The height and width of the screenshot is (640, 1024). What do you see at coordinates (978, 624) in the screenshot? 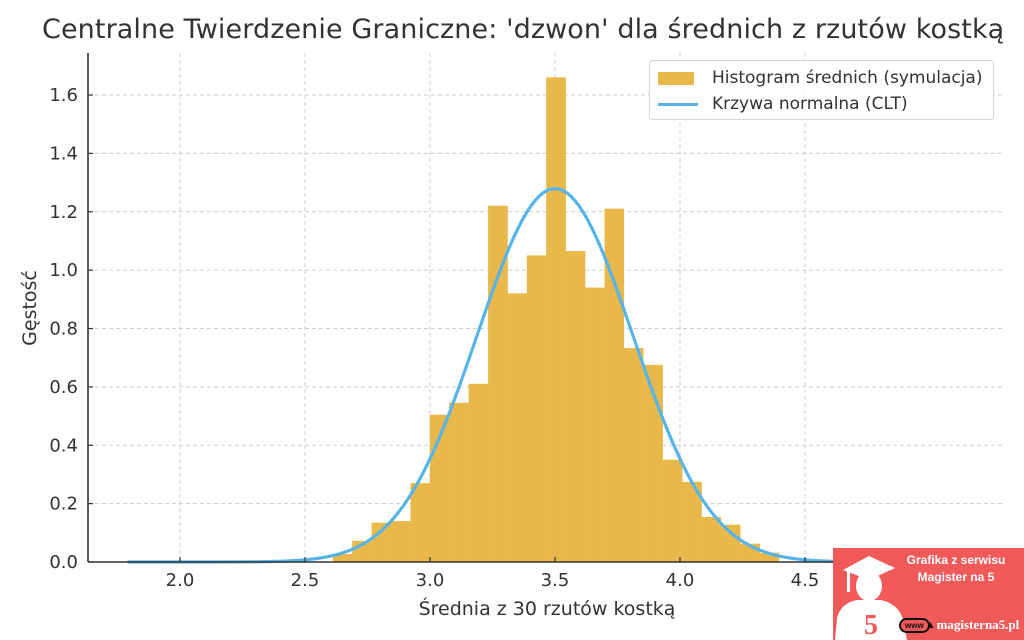
I see `watermark-url-text: magisterna5.pl` at bounding box center [978, 624].